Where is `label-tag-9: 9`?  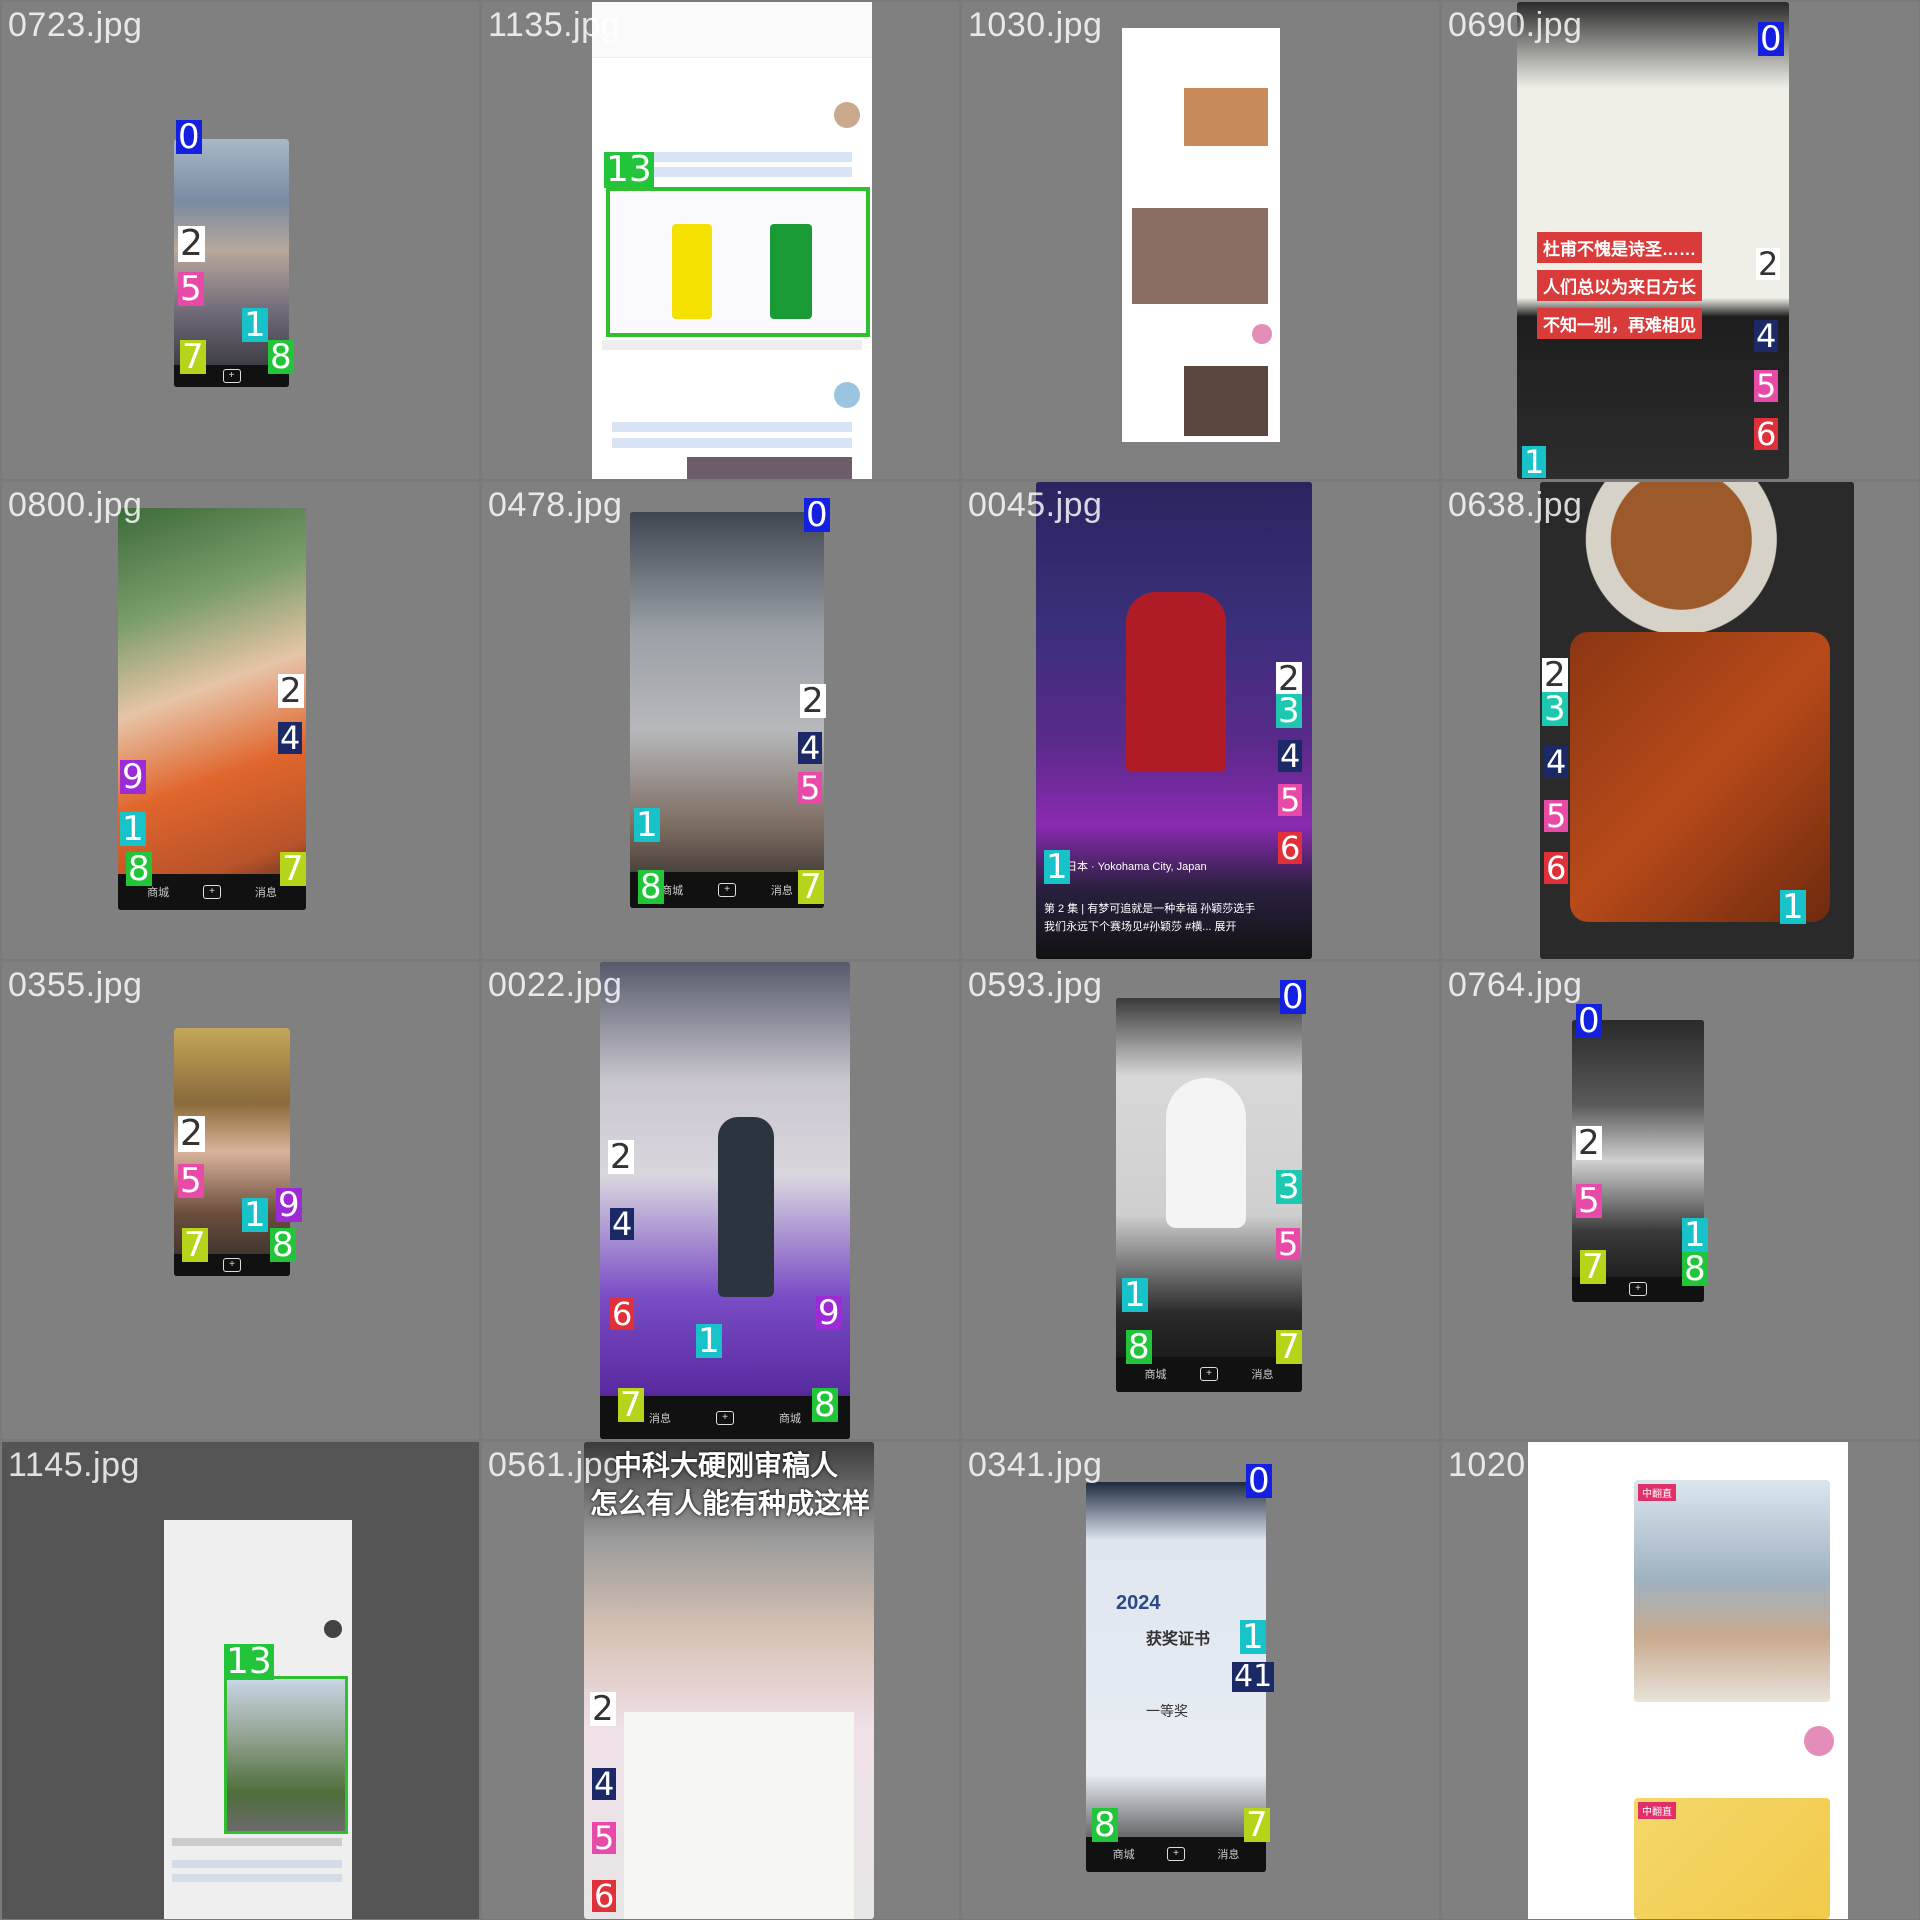 label-tag-9: 9 is located at coordinates (289, 1205).